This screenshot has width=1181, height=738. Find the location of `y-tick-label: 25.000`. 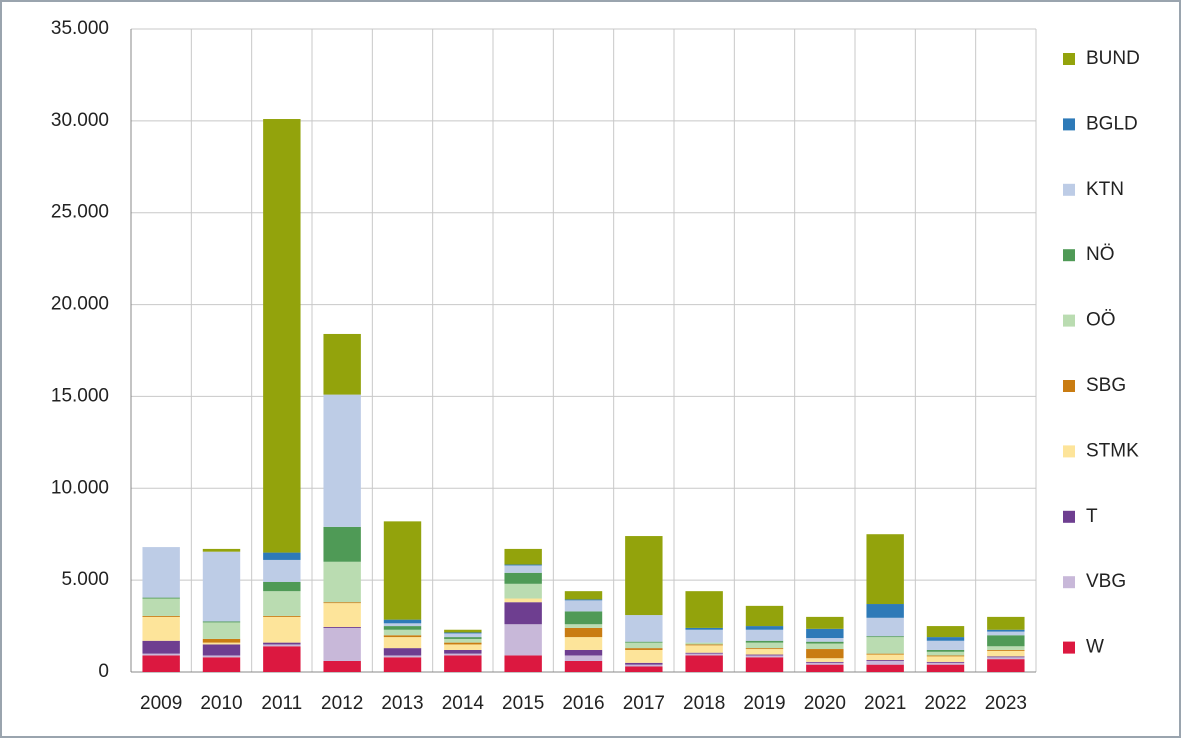

y-tick-label: 25.000 is located at coordinates (80, 212).